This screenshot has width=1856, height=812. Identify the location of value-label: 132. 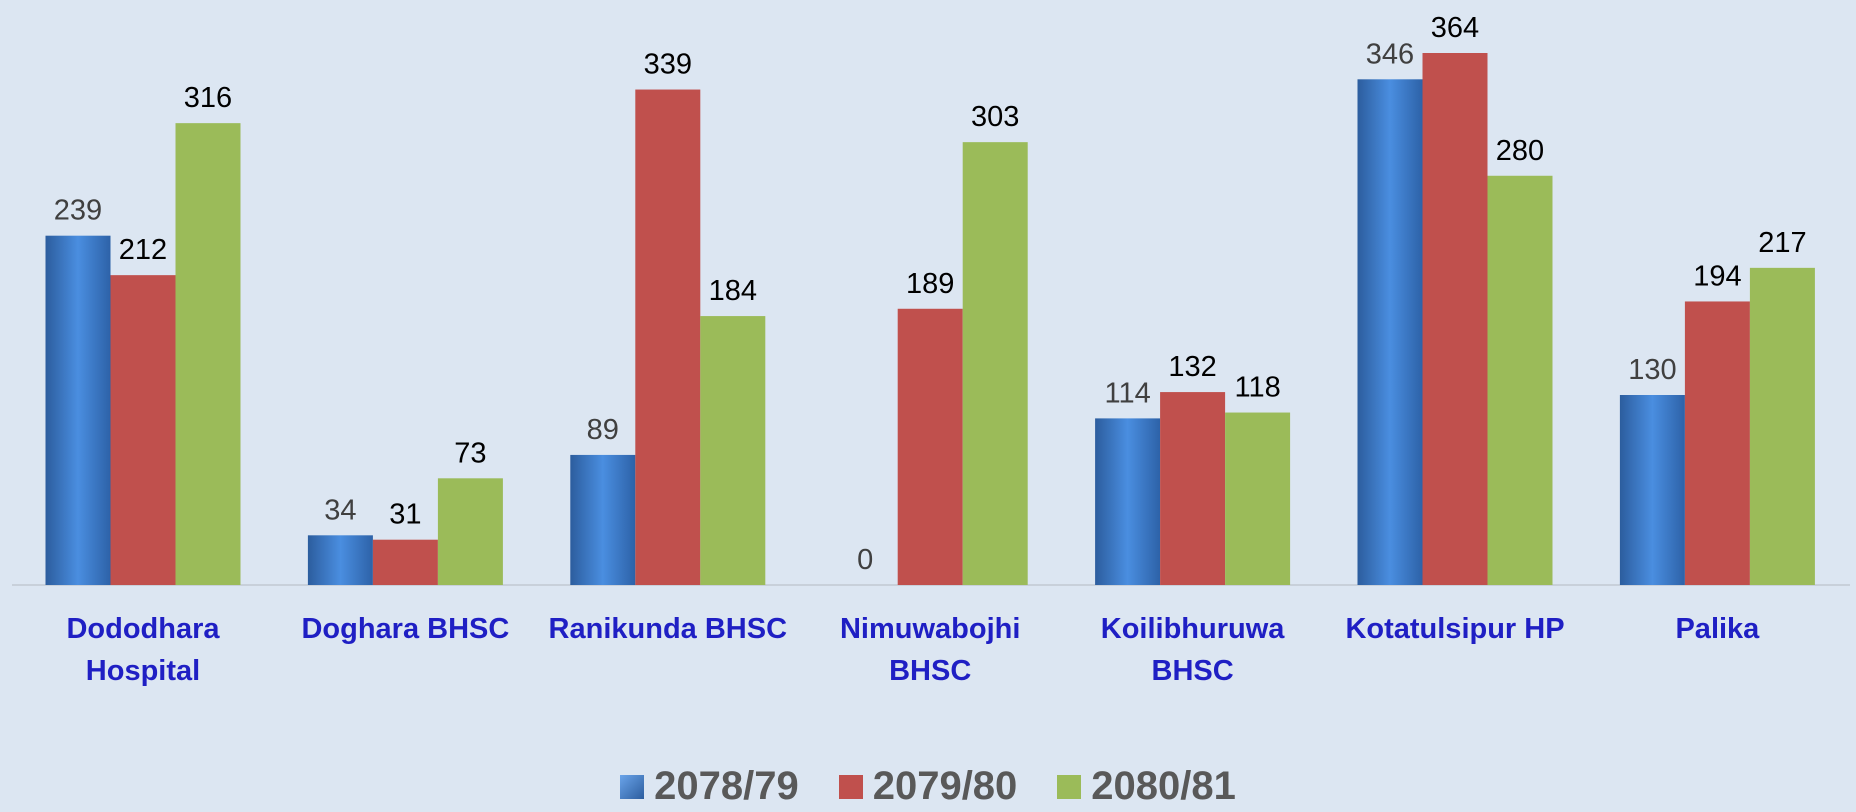
(1192, 367).